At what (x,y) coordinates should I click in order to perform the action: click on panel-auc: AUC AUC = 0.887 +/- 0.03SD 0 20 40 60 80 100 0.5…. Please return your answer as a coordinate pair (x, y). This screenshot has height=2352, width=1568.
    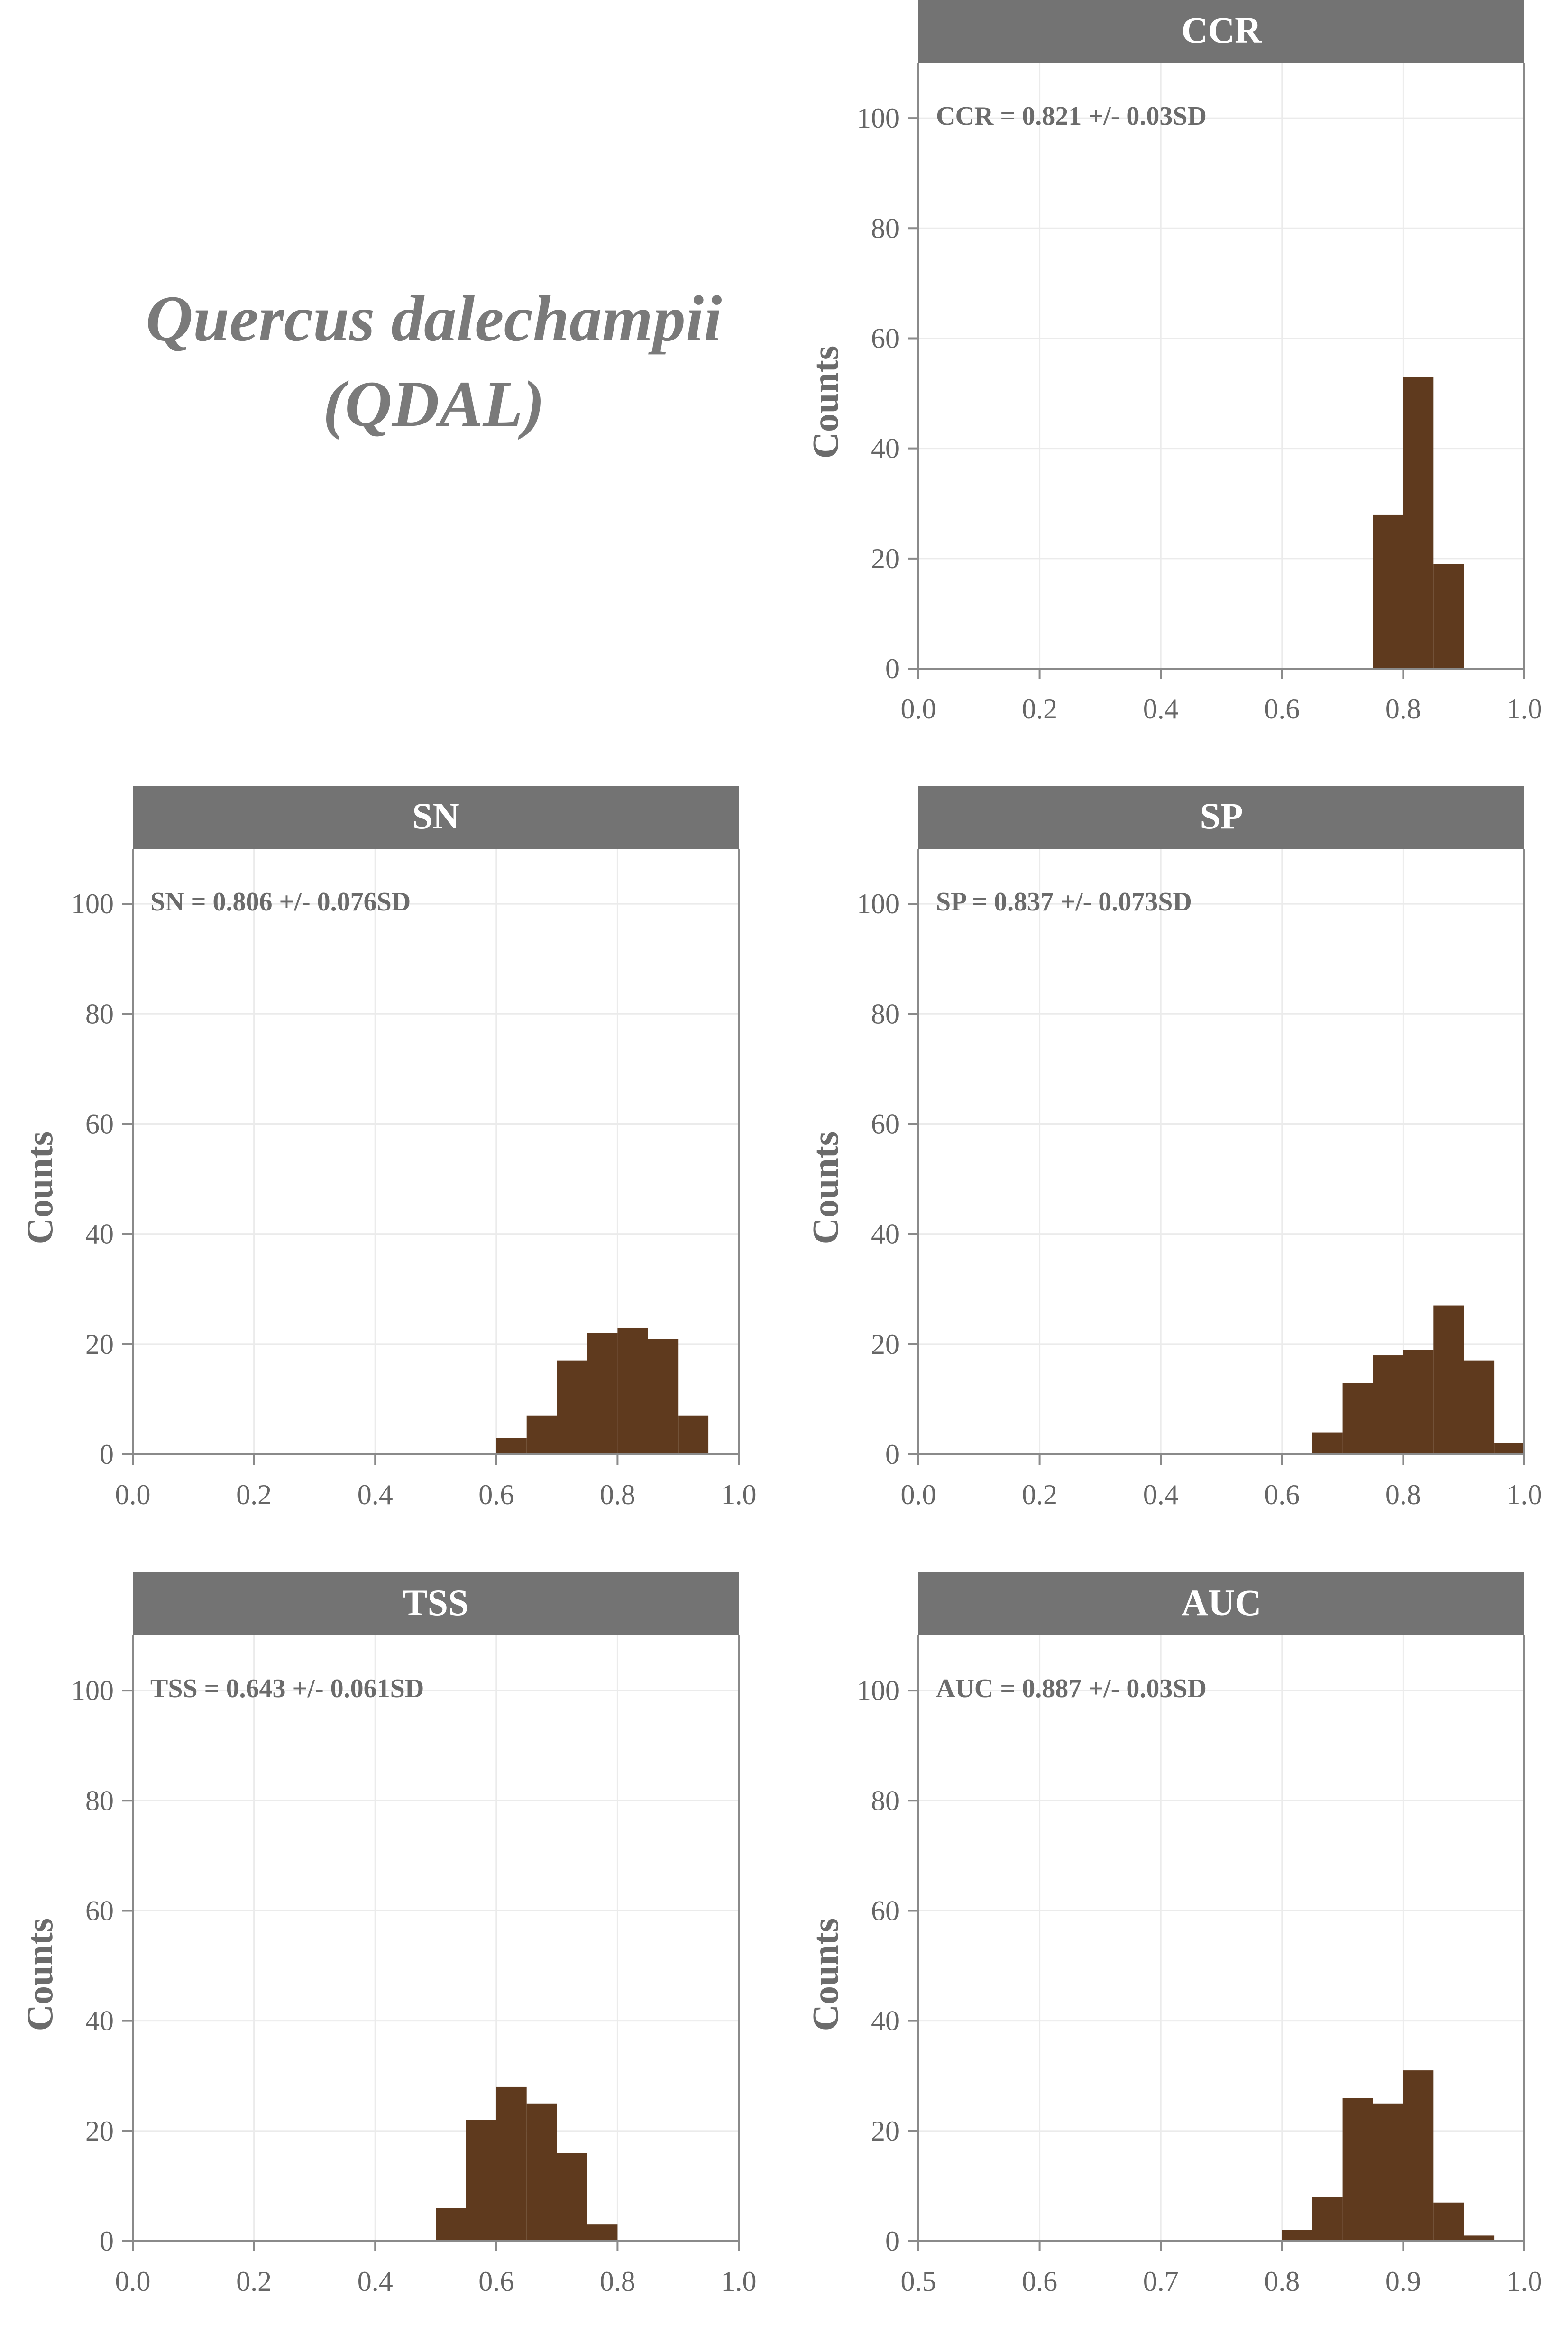
    Looking at the image, I should click on (1173, 1934).